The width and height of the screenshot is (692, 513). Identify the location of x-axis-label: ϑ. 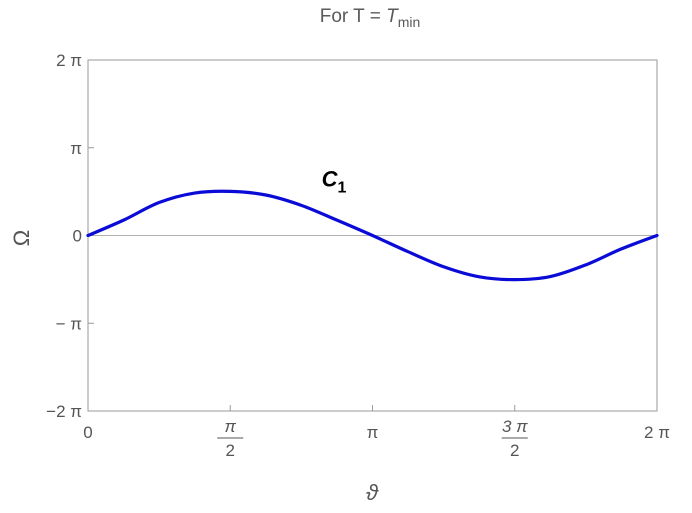
(372, 492).